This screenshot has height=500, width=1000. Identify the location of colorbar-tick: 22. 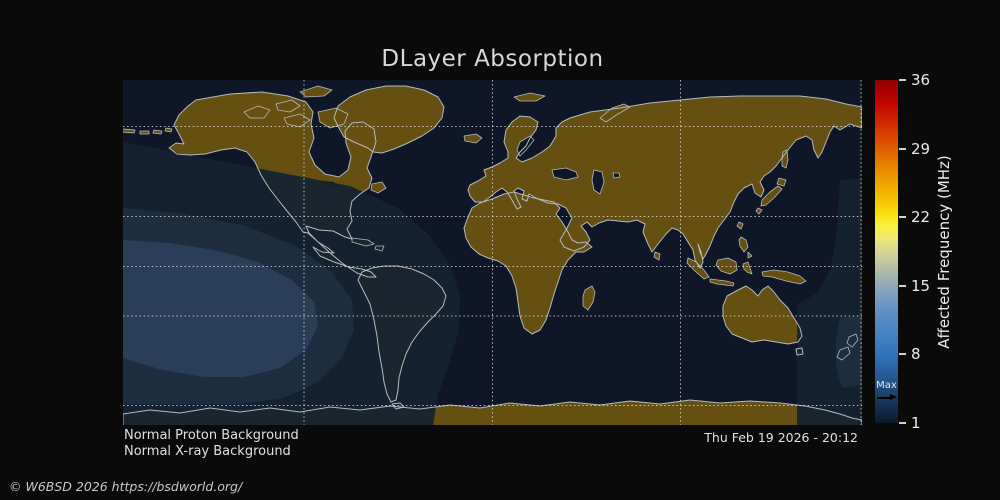
(914, 217).